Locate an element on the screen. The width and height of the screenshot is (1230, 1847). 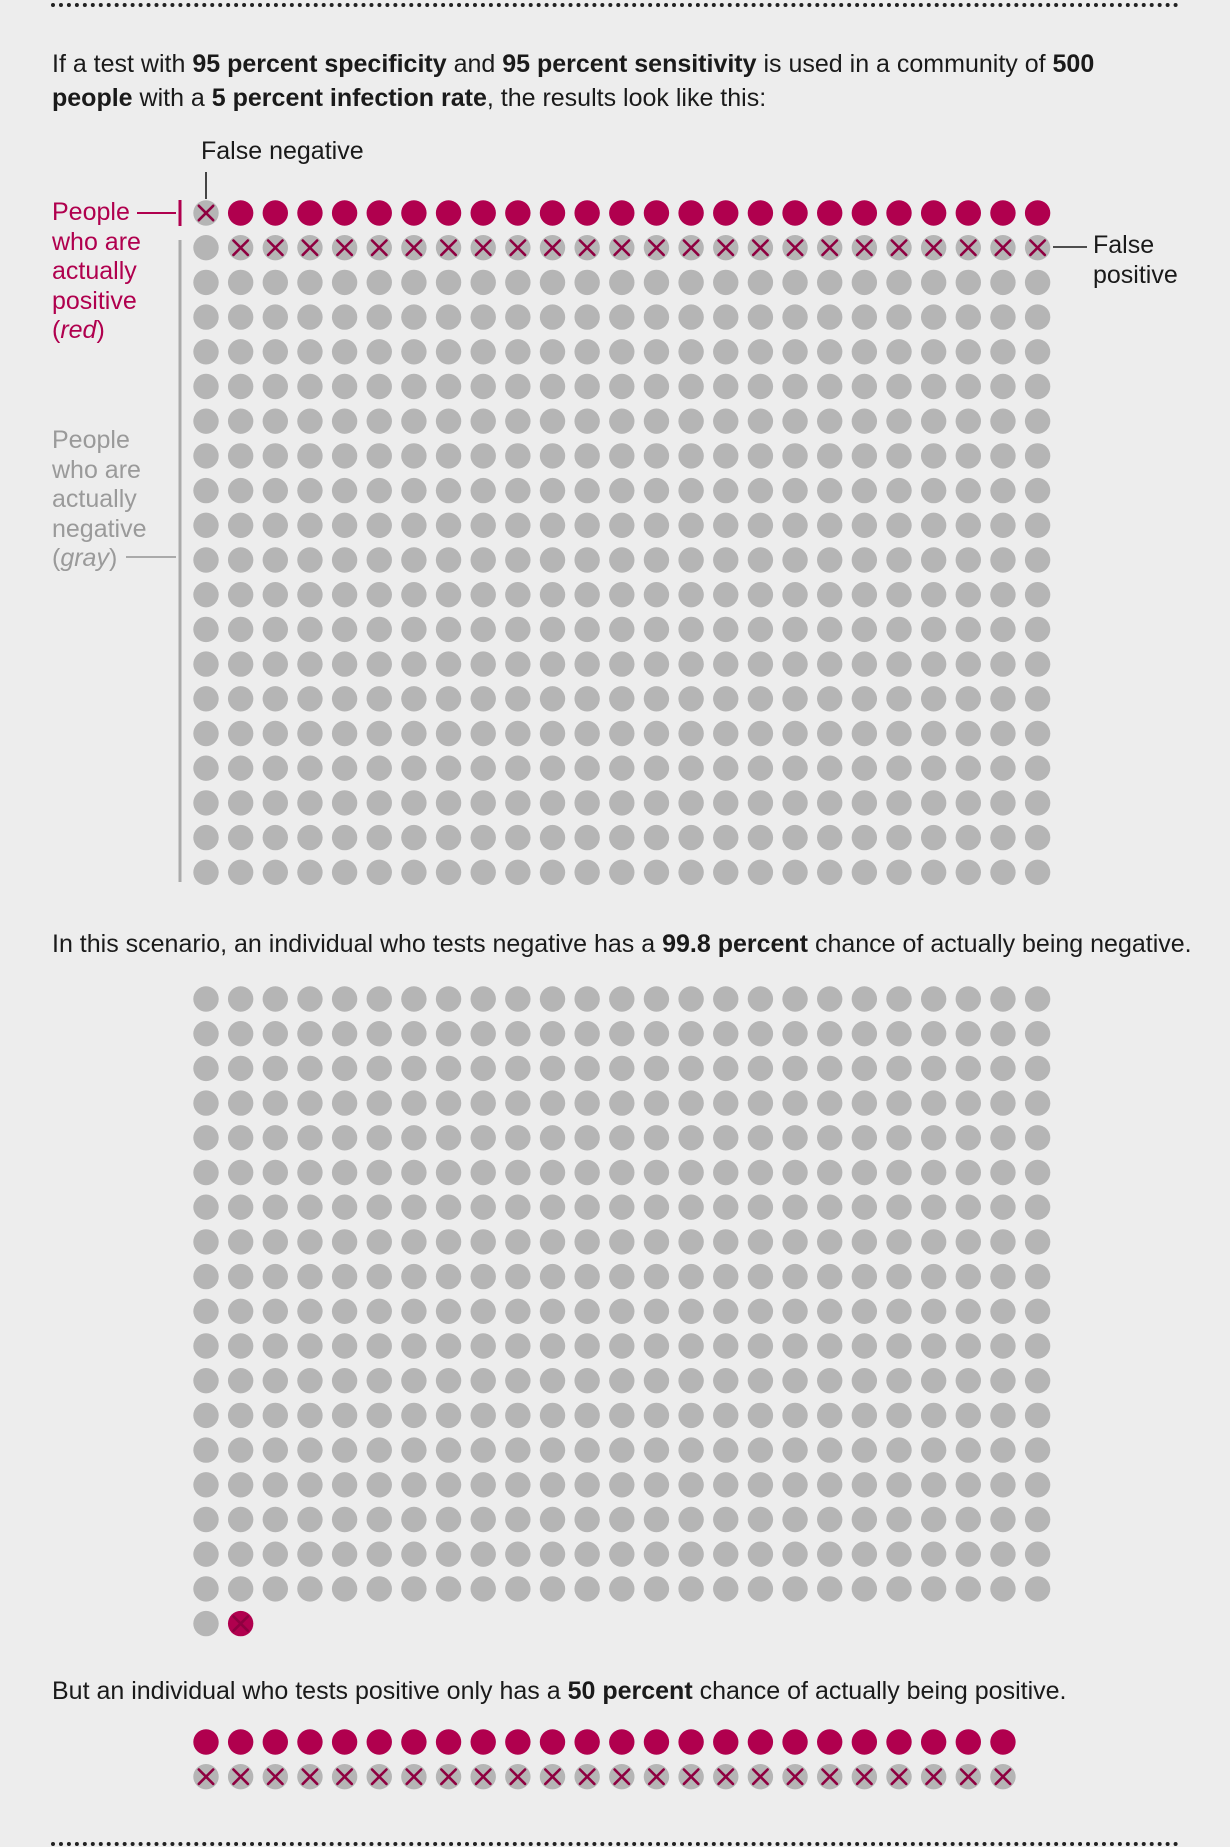
intro-sensitivity: 95 percent sensitivity is located at coordinates (629, 64).